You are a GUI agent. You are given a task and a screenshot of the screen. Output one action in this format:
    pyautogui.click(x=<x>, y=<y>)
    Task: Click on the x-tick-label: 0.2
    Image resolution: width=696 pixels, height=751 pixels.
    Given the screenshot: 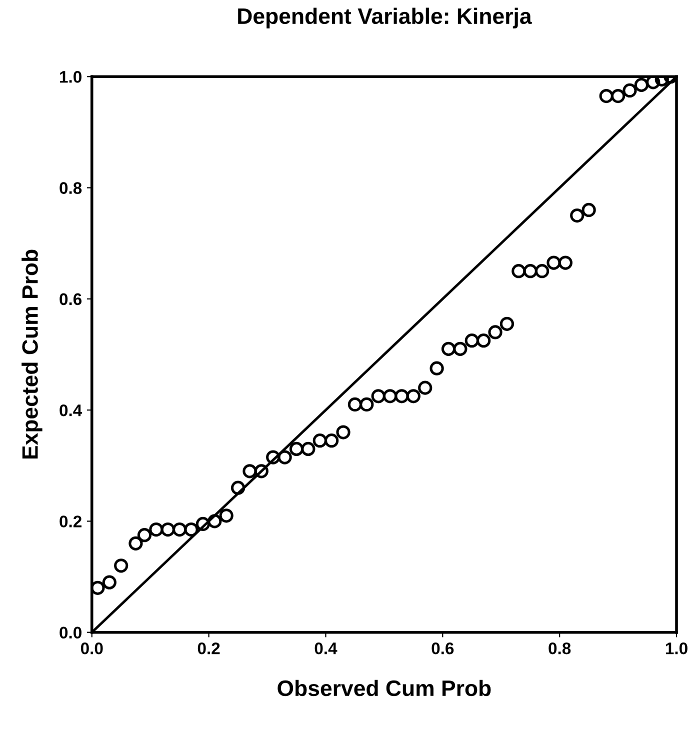 What is the action you would take?
    pyautogui.click(x=209, y=648)
    